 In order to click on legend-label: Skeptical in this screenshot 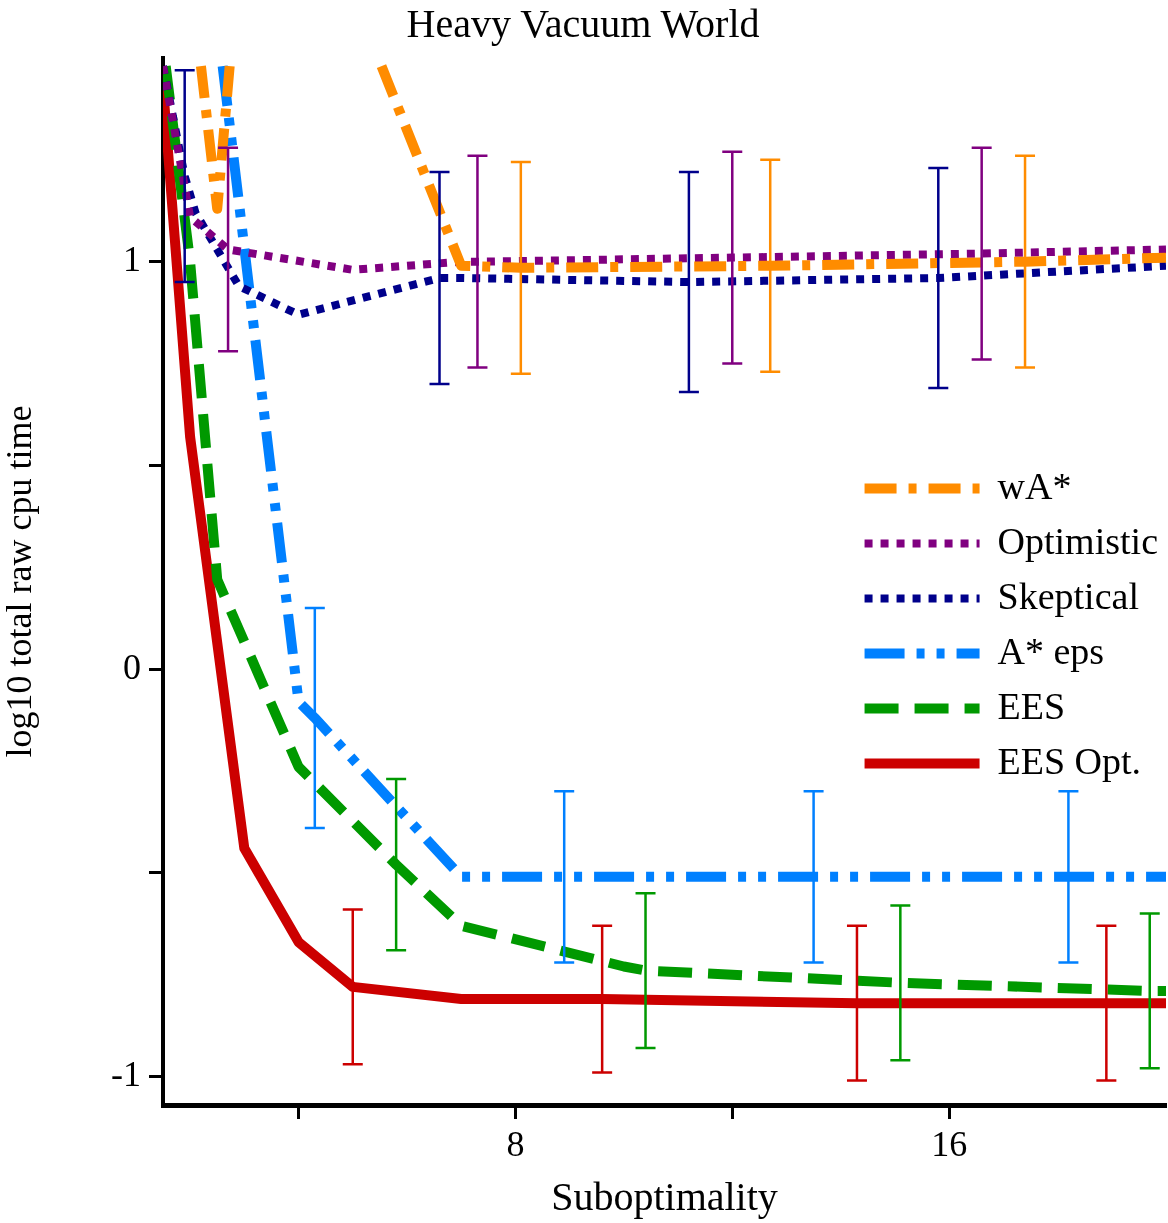, I will do `click(1068, 595)`.